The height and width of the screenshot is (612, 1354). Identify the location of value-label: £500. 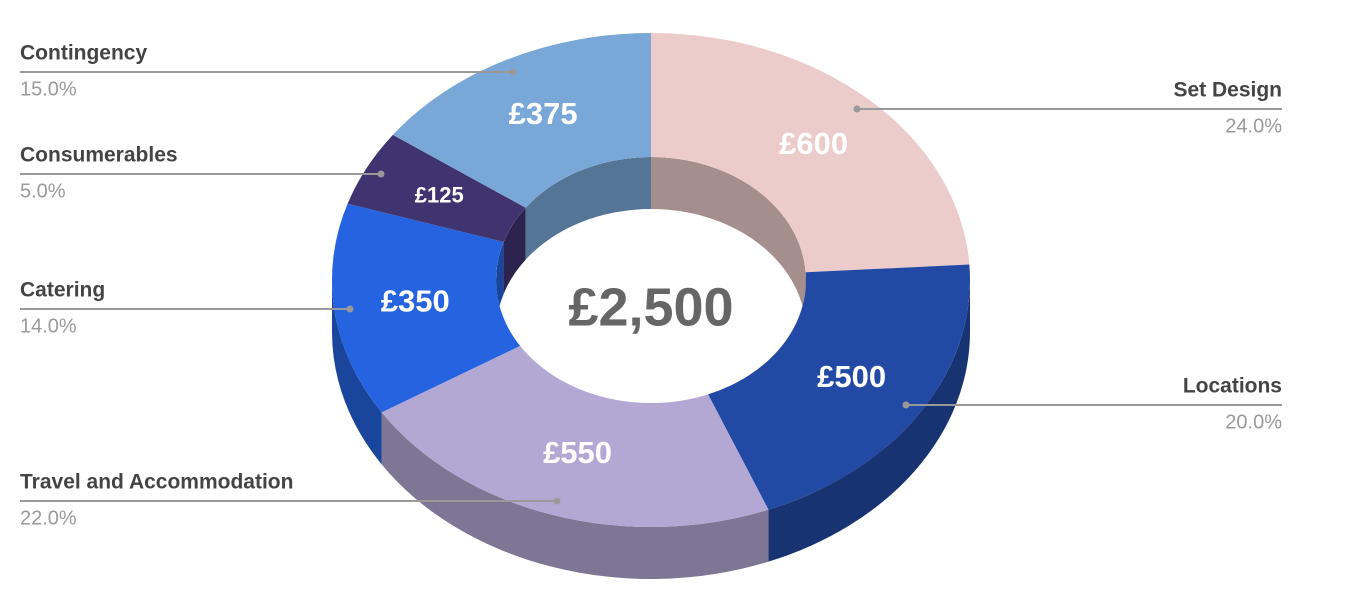
(851, 376).